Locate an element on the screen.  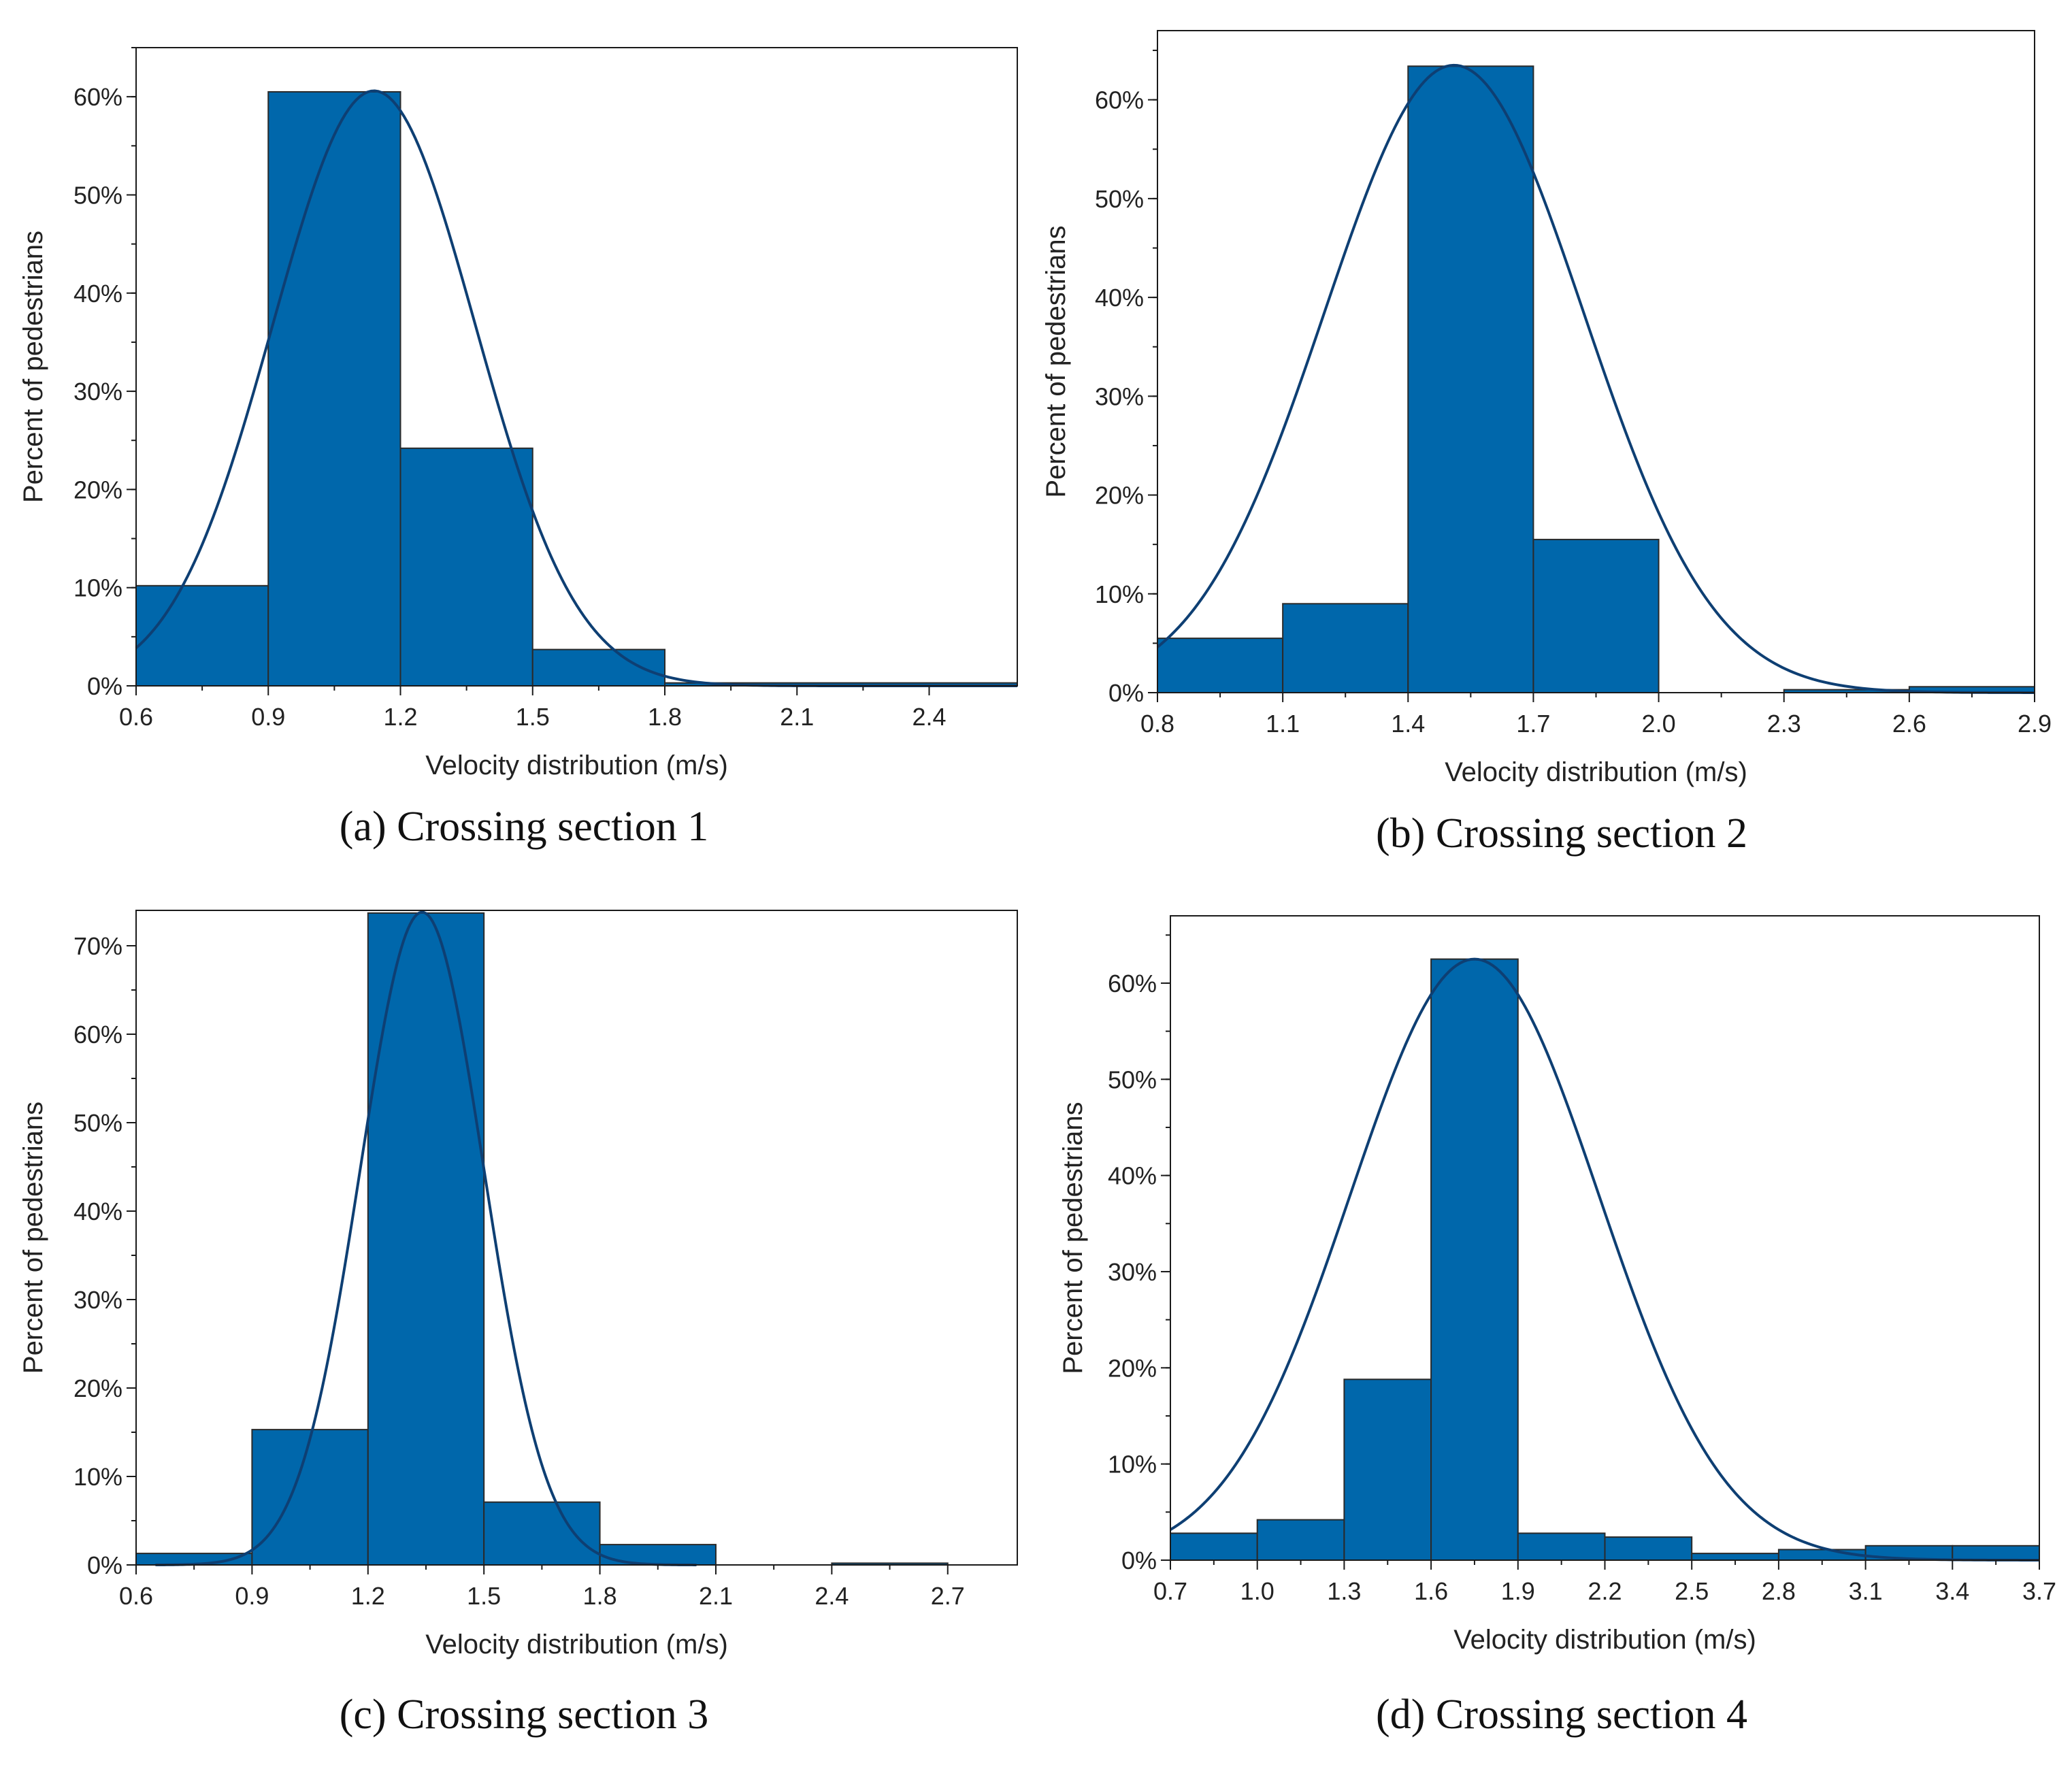
x-tick-label: 3.7 is located at coordinates (2039, 1591).